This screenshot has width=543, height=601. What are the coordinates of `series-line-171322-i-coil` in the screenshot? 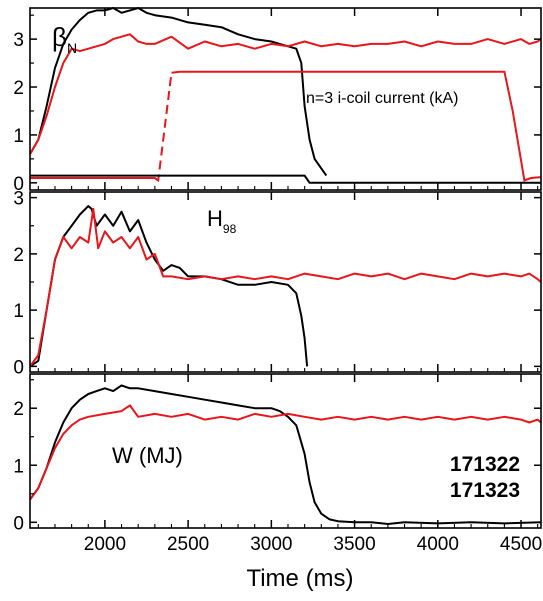 It's located at (285, 179).